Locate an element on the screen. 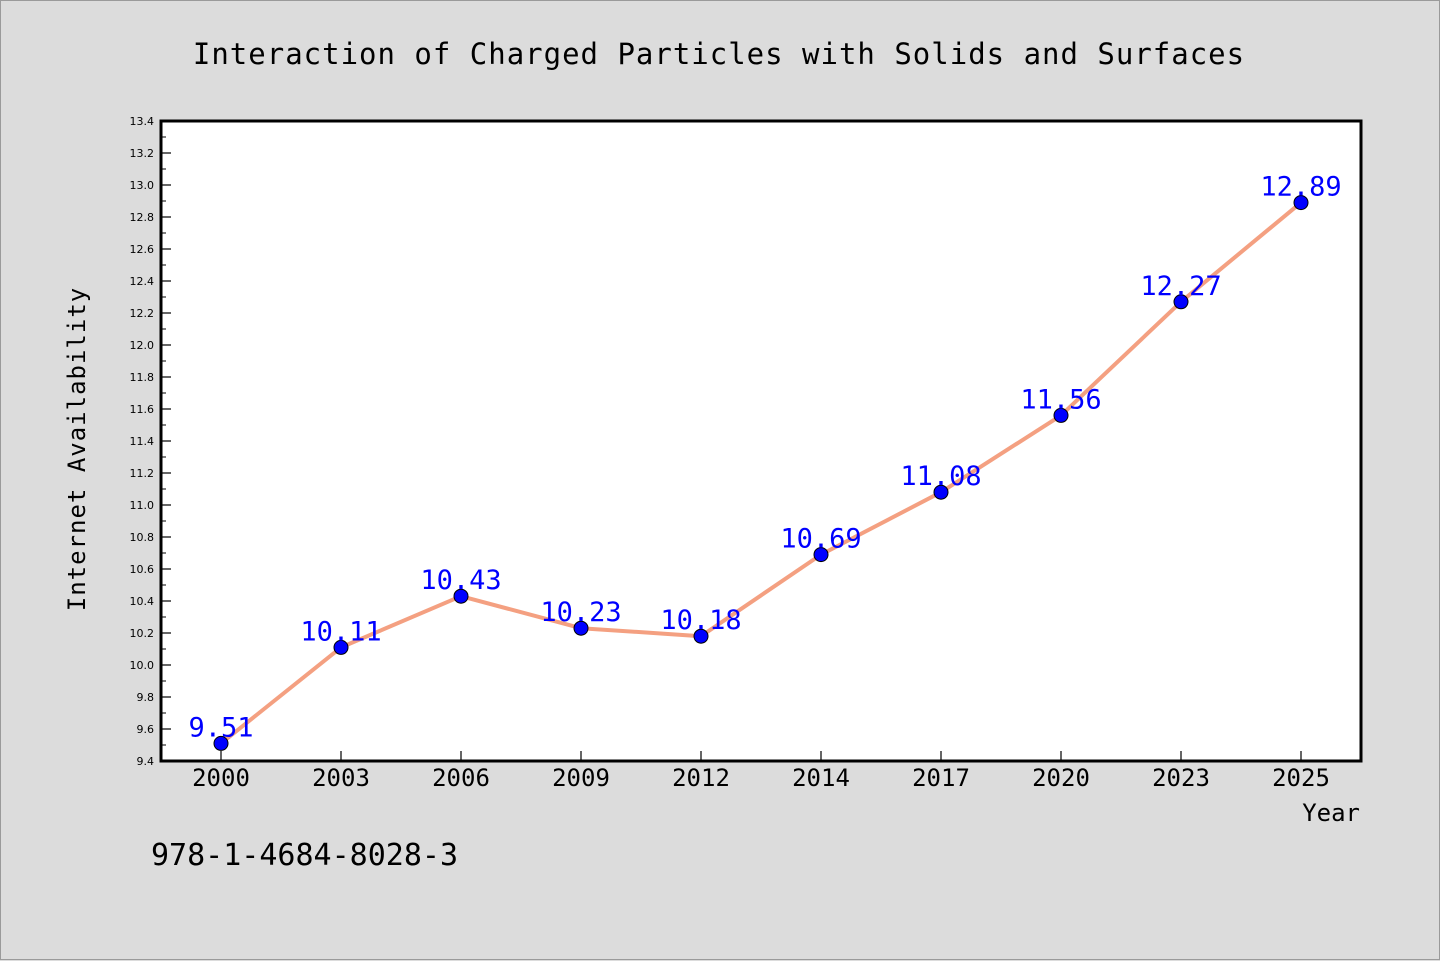 The image size is (1440, 961). y-tick-label: 11.6 is located at coordinates (142, 409).